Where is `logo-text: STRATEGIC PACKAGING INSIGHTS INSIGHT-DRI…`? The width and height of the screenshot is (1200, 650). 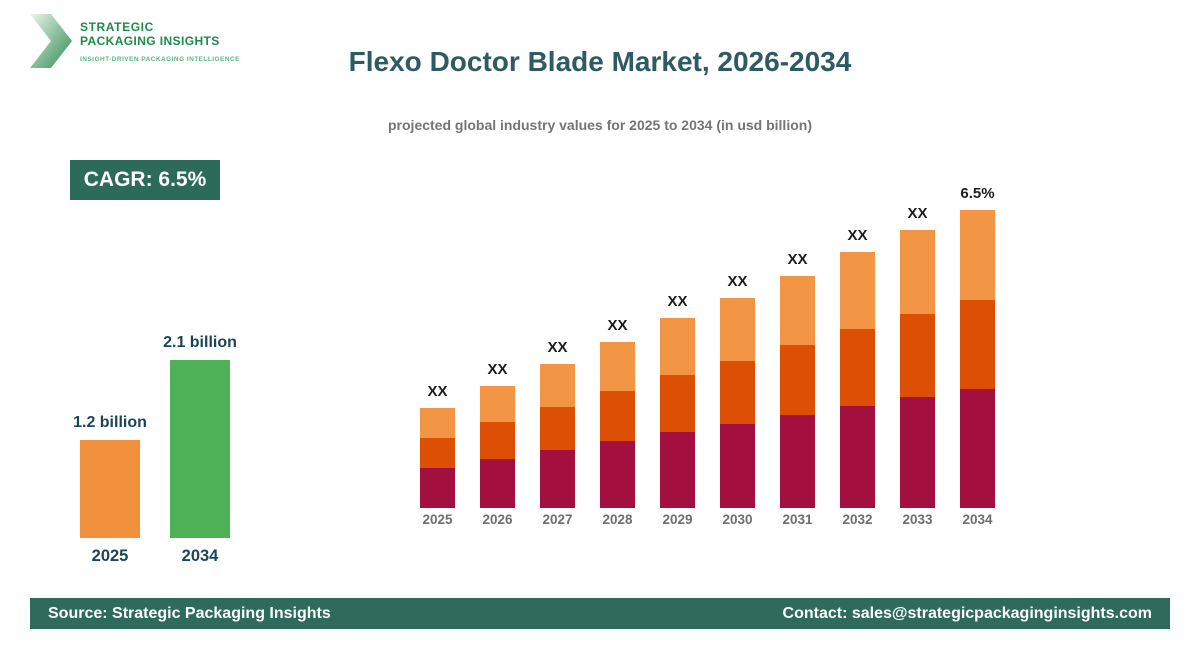
logo-text: STRATEGIC PACKAGING INSIGHTS INSIGHT-DRI… is located at coordinates (160, 38).